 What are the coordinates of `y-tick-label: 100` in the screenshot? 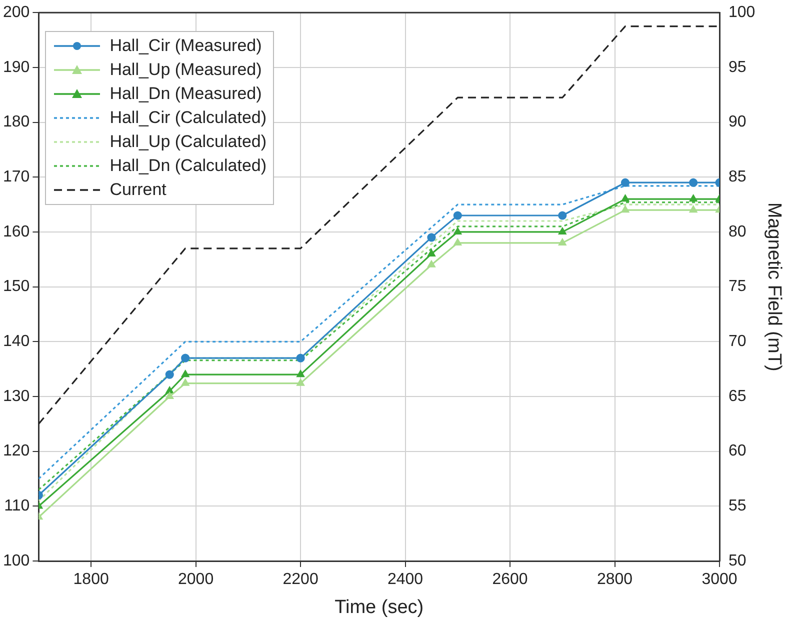 It's located at (16, 561).